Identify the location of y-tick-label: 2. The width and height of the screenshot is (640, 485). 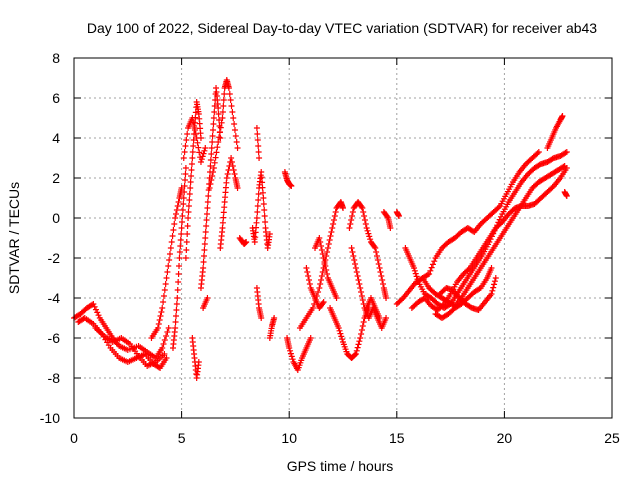
(56, 178).